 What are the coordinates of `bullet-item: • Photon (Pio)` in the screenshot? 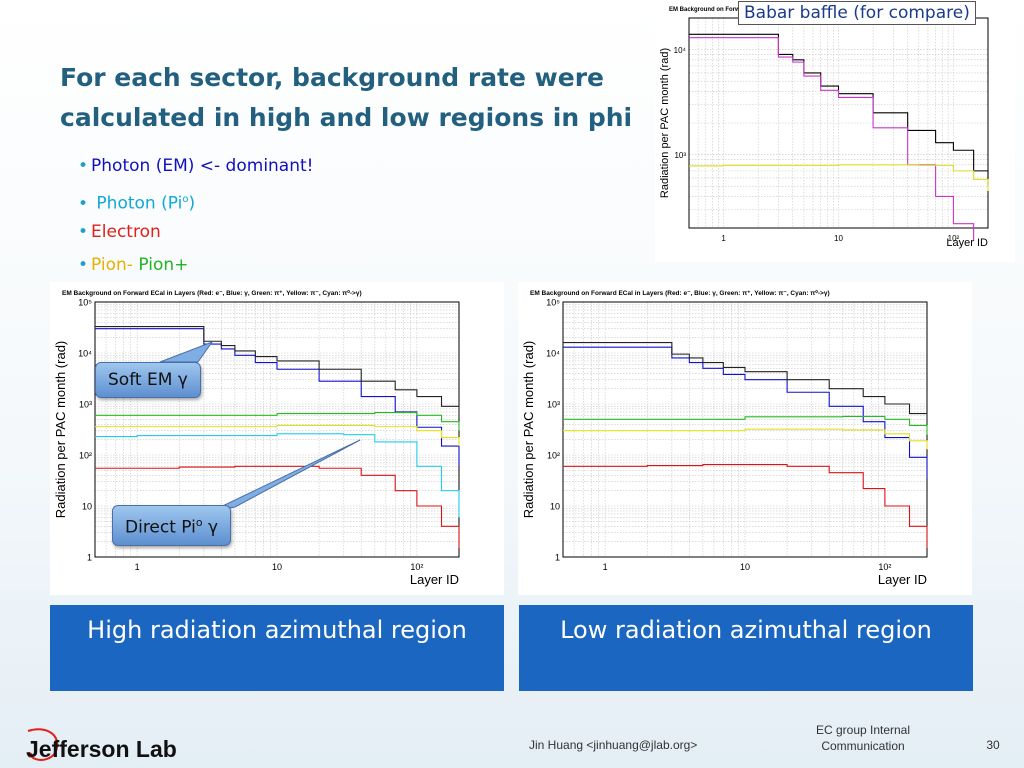 It's located at (195, 199).